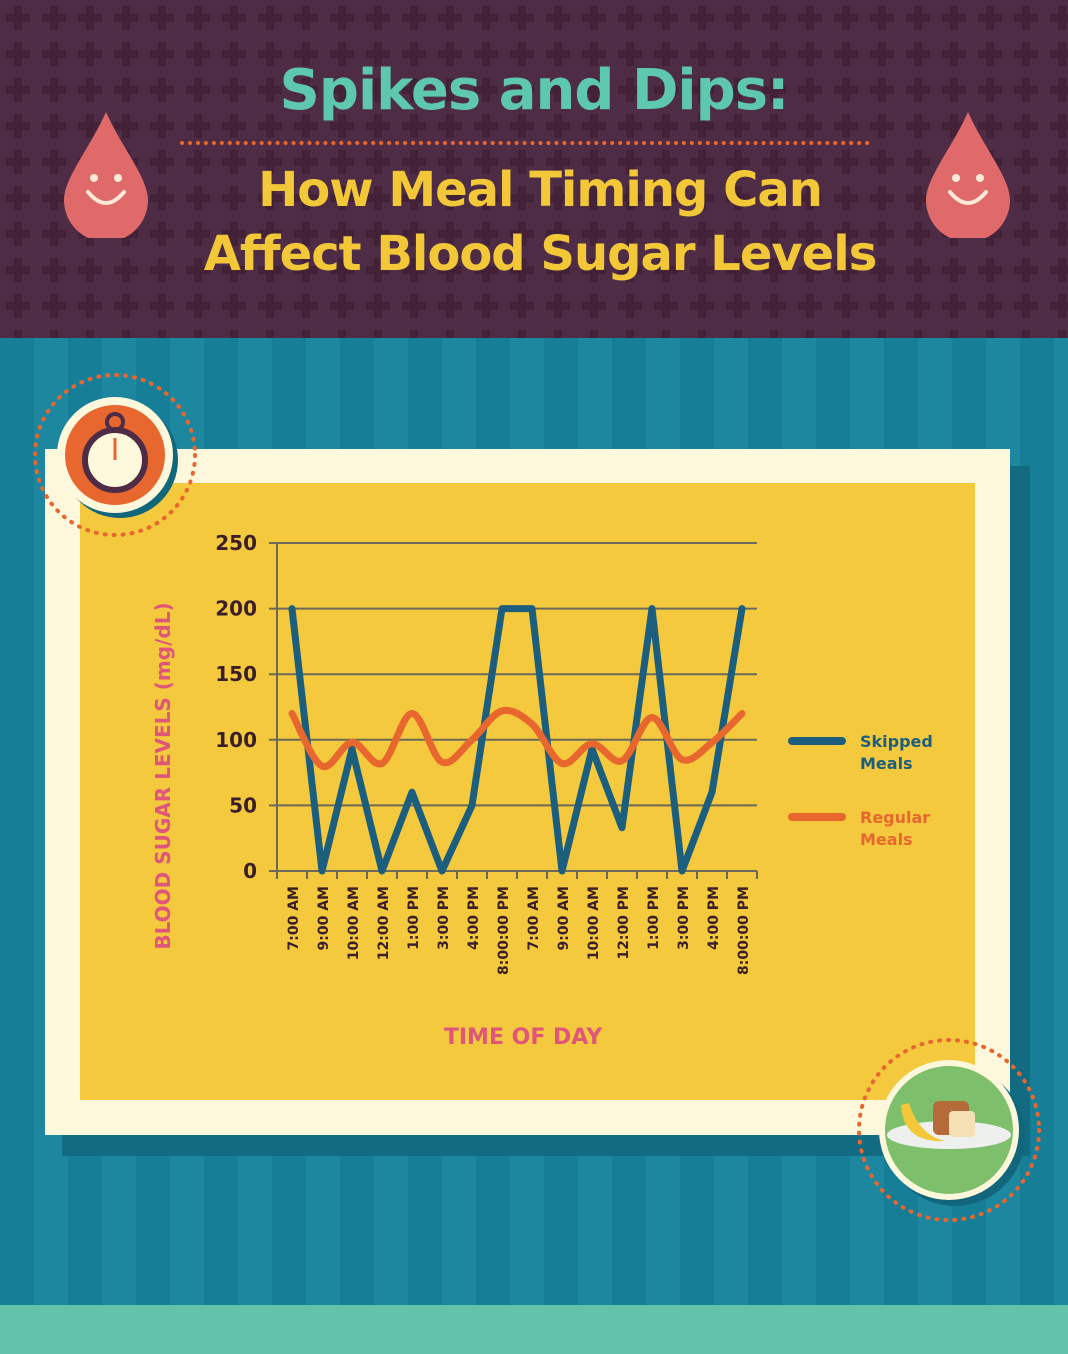  I want to click on stopwatch-icon, so click(115, 455).